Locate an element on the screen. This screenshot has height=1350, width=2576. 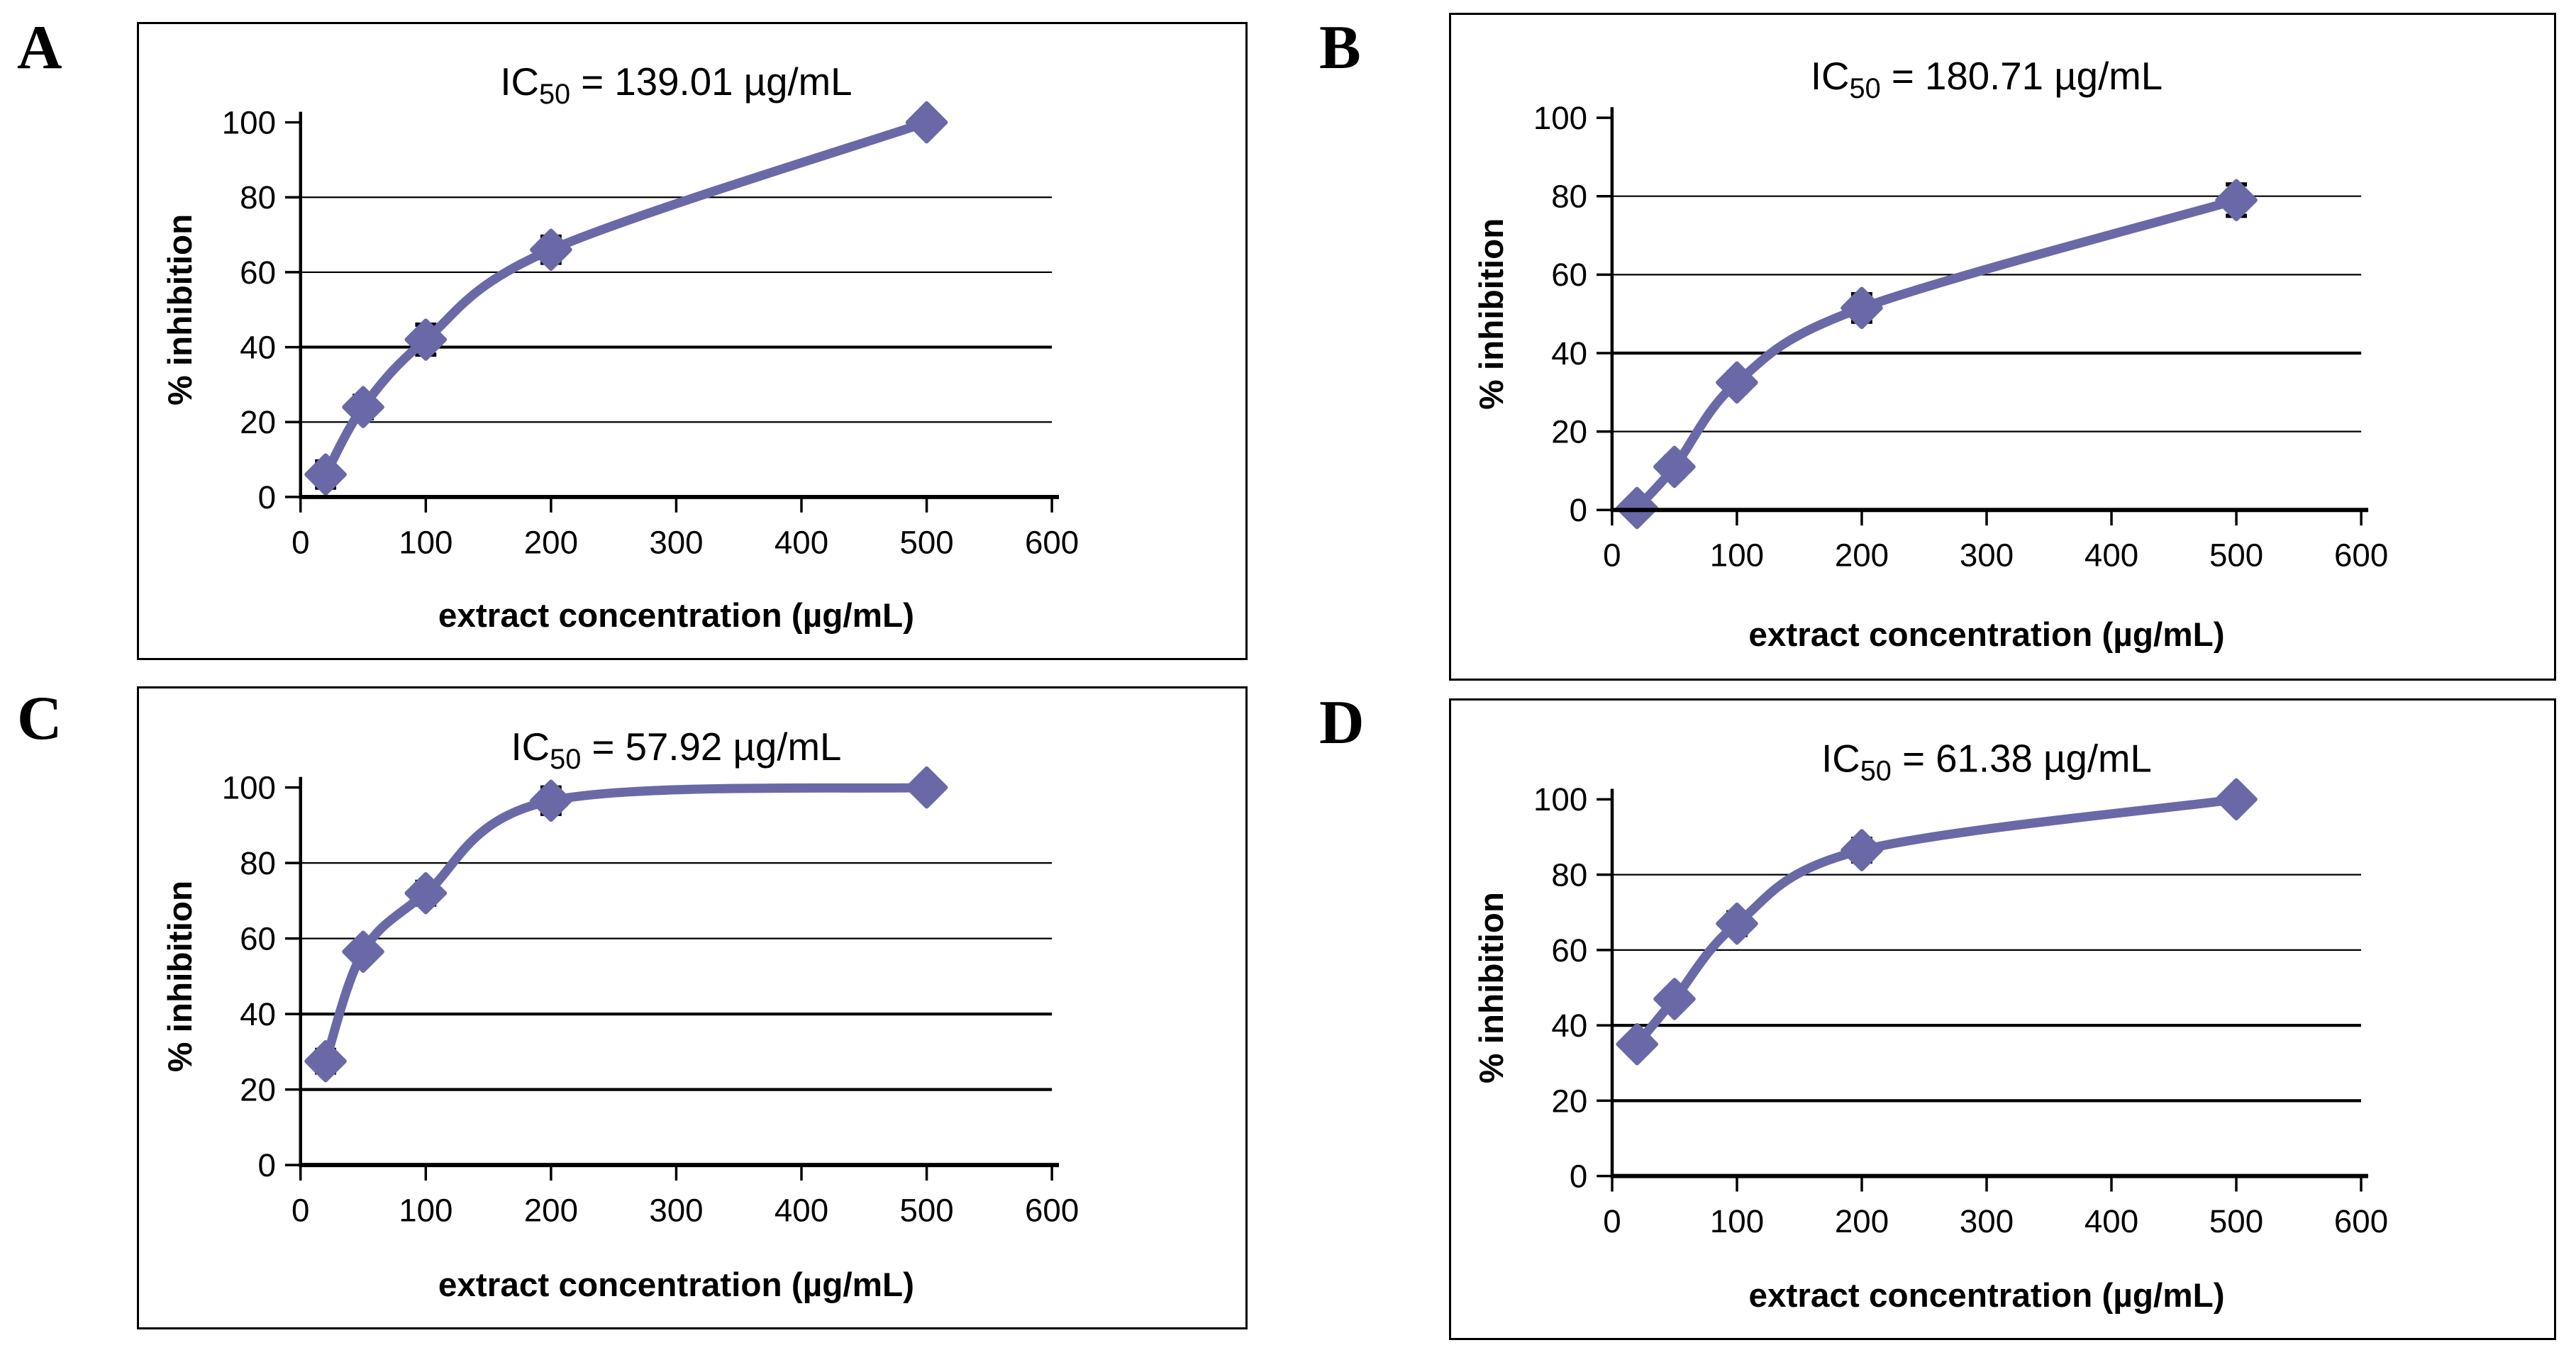
panel-letter-c: C is located at coordinates (39, 718).